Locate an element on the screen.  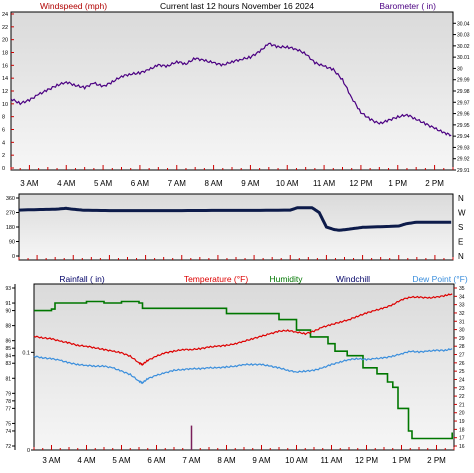
temperature-tick-label: 24 is located at coordinates (462, 380).